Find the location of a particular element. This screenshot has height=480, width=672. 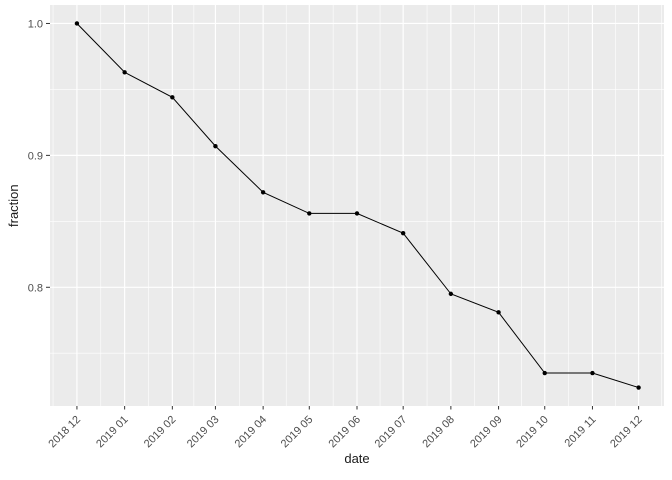

x-tick-label: 2019 06 is located at coordinates (345, 432).